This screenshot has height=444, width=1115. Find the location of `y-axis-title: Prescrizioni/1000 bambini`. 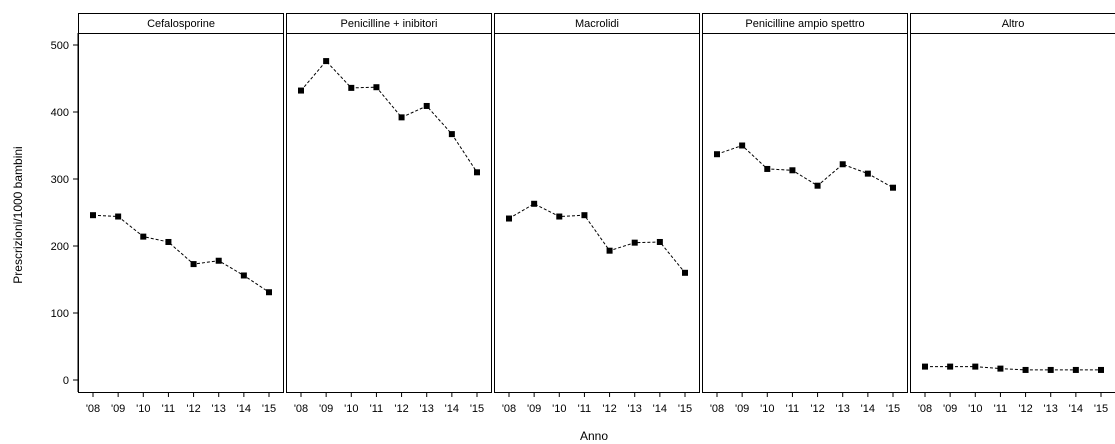

y-axis-title: Prescrizioni/1000 bambini is located at coordinates (18, 214).